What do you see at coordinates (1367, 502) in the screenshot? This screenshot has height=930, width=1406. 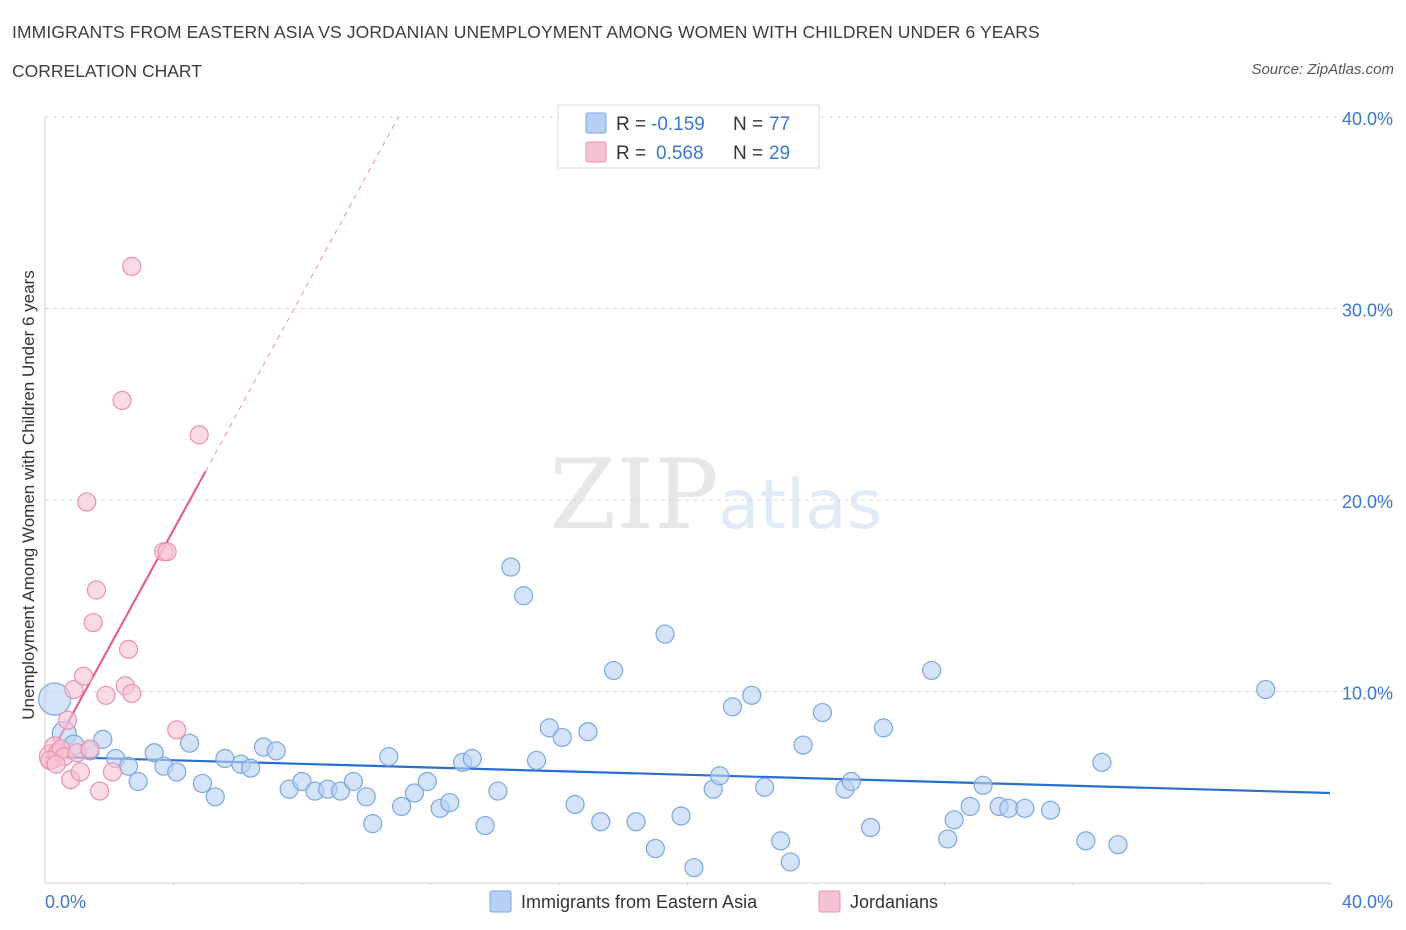 I see `y-tick-label: 20.0%` at bounding box center [1367, 502].